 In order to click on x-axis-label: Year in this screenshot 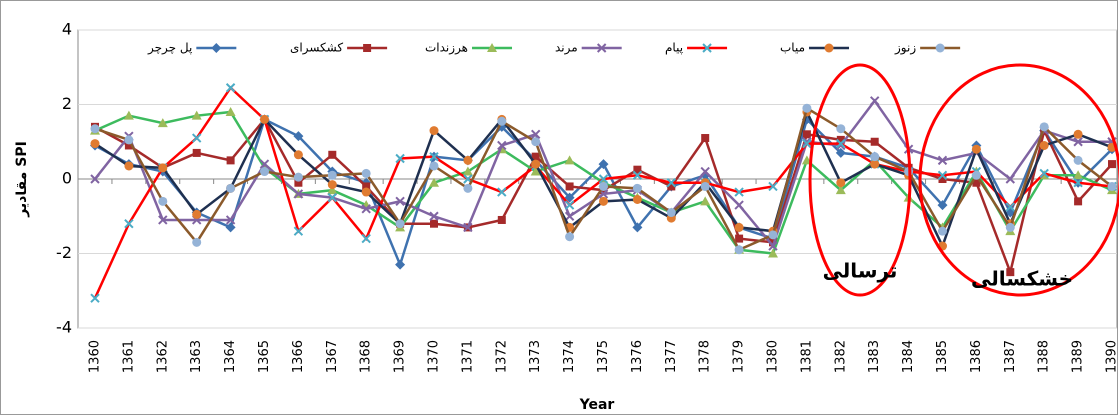, I will do `click(597, 405)`.